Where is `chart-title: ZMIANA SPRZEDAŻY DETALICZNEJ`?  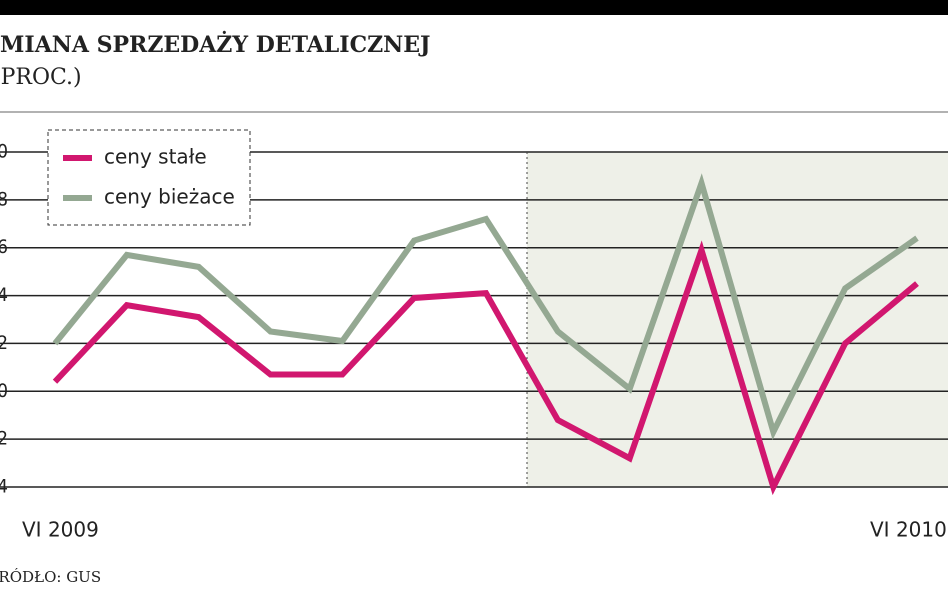
chart-title: ZMIANA SPRZEDAŻY DETALICZNEJ is located at coordinates (215, 44).